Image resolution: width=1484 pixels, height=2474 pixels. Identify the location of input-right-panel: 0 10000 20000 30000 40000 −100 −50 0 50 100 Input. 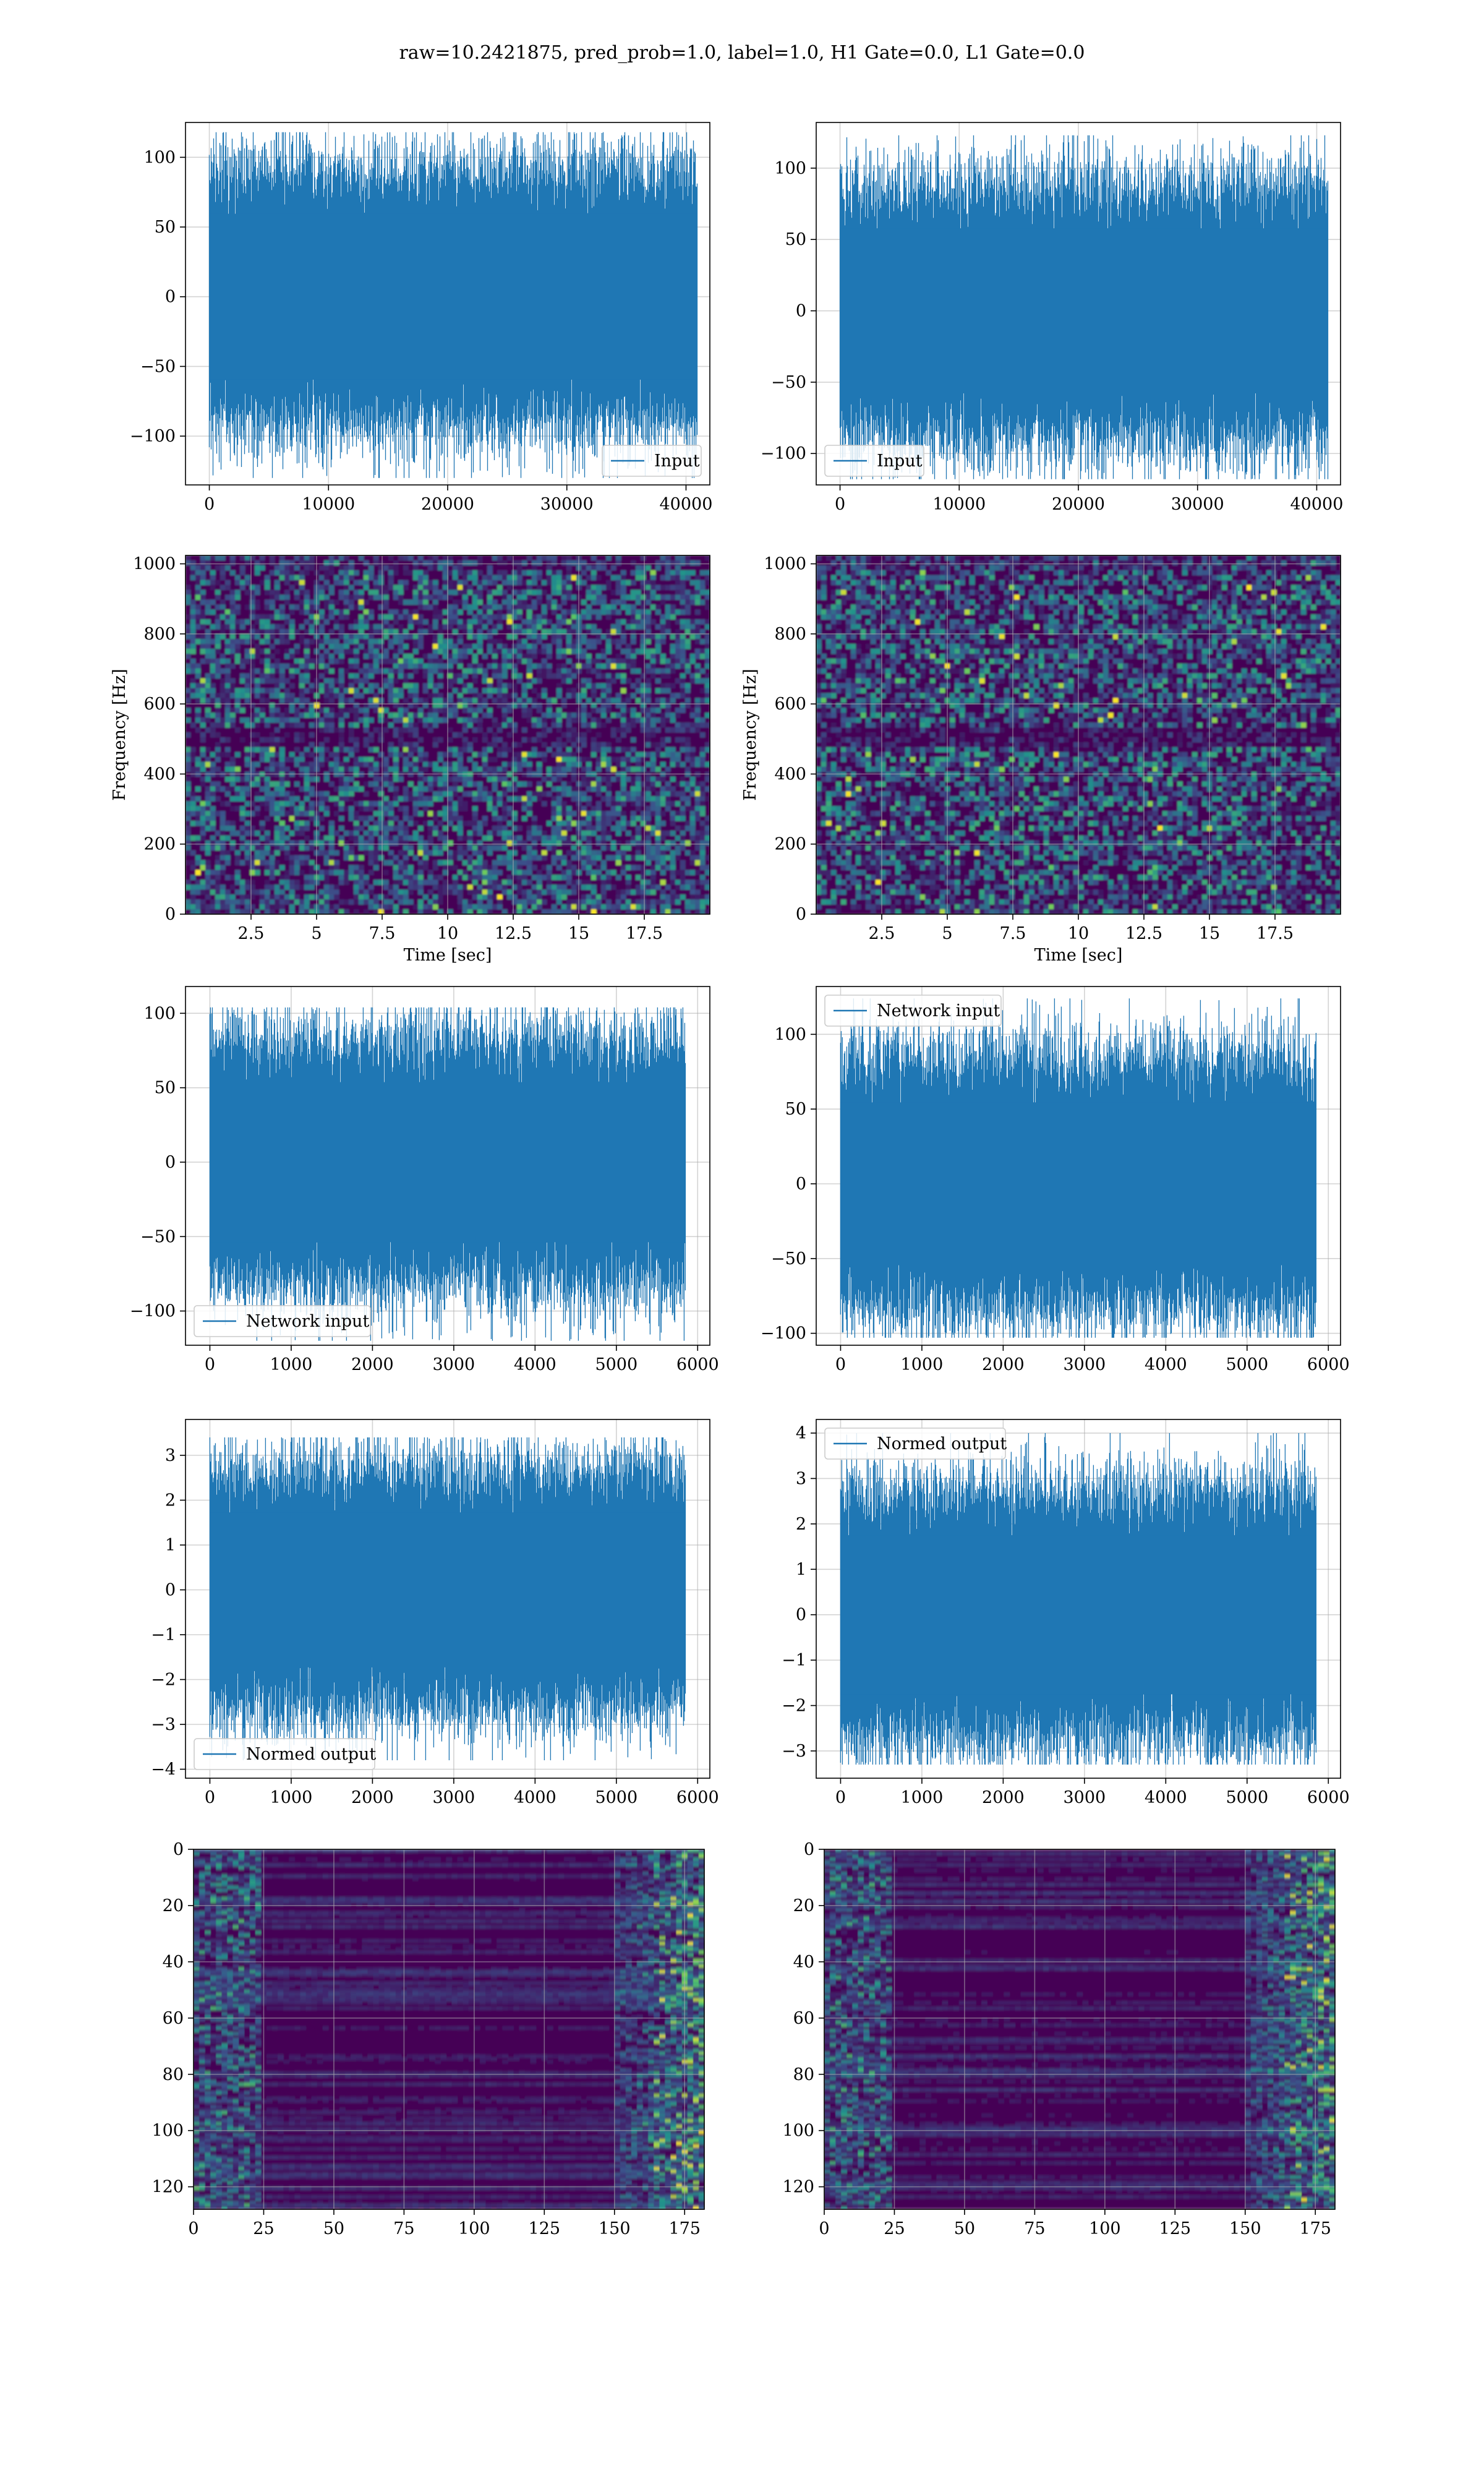
(1052, 318).